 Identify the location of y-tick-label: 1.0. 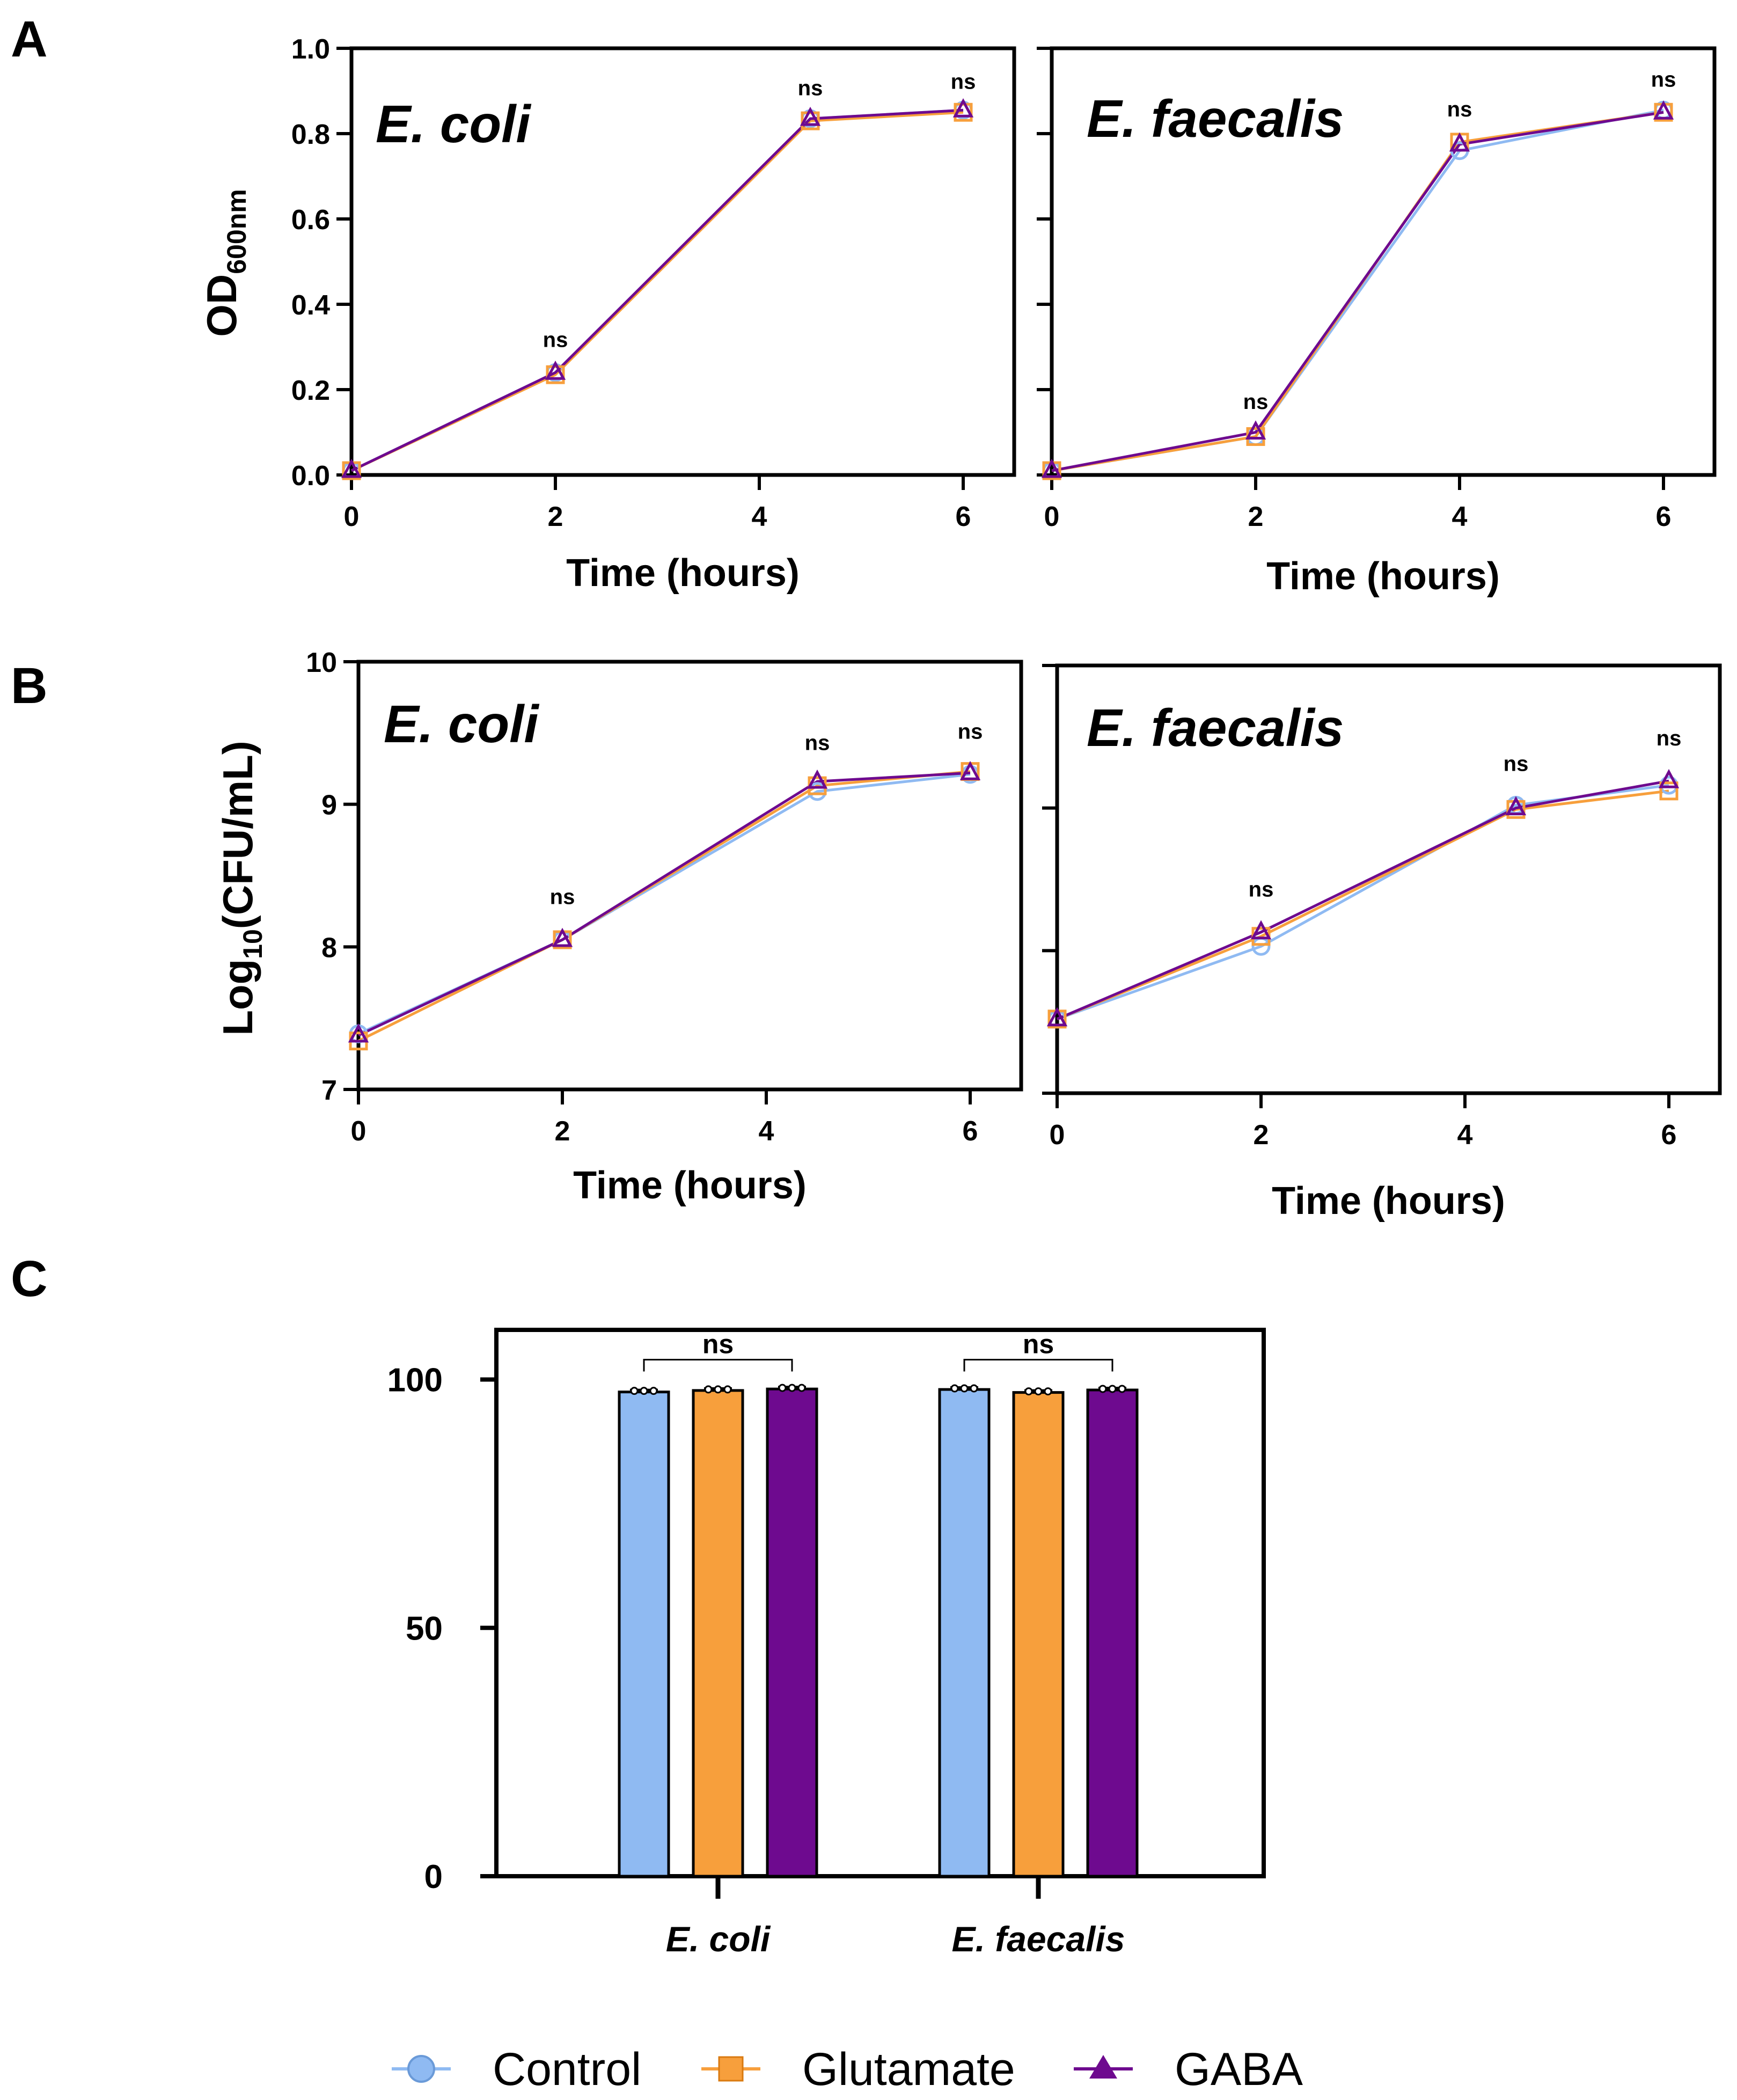
(310, 49).